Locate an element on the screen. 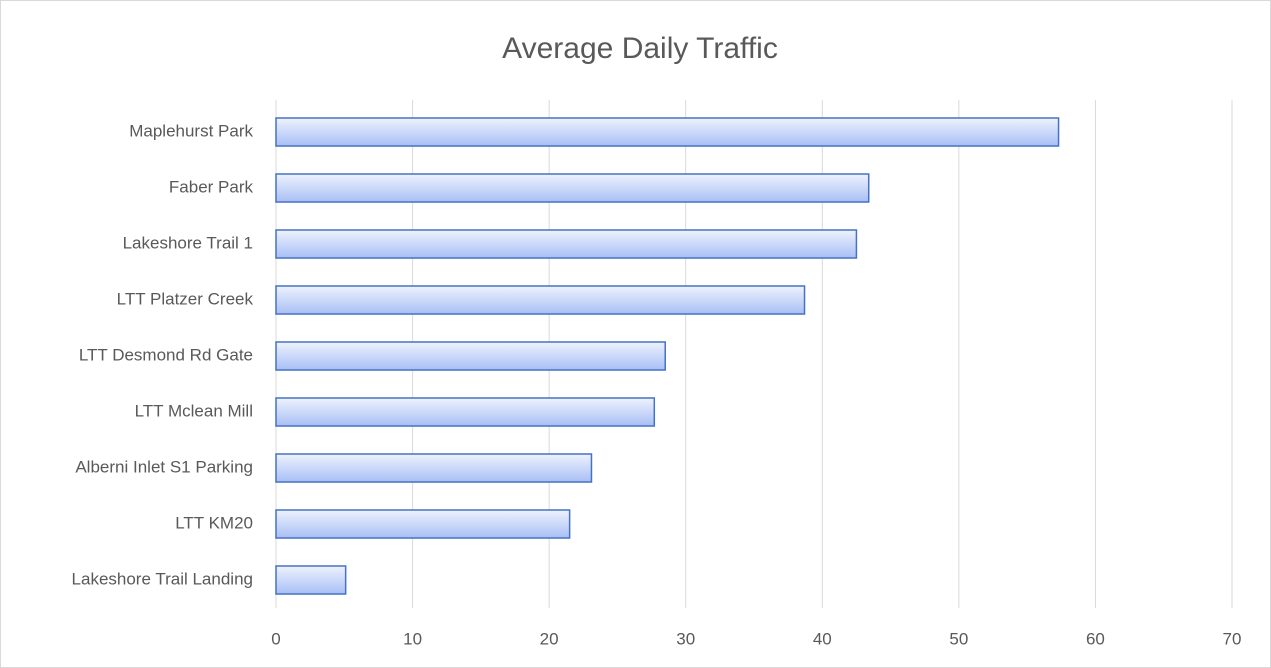  x-tick-label: 50 is located at coordinates (958, 638).